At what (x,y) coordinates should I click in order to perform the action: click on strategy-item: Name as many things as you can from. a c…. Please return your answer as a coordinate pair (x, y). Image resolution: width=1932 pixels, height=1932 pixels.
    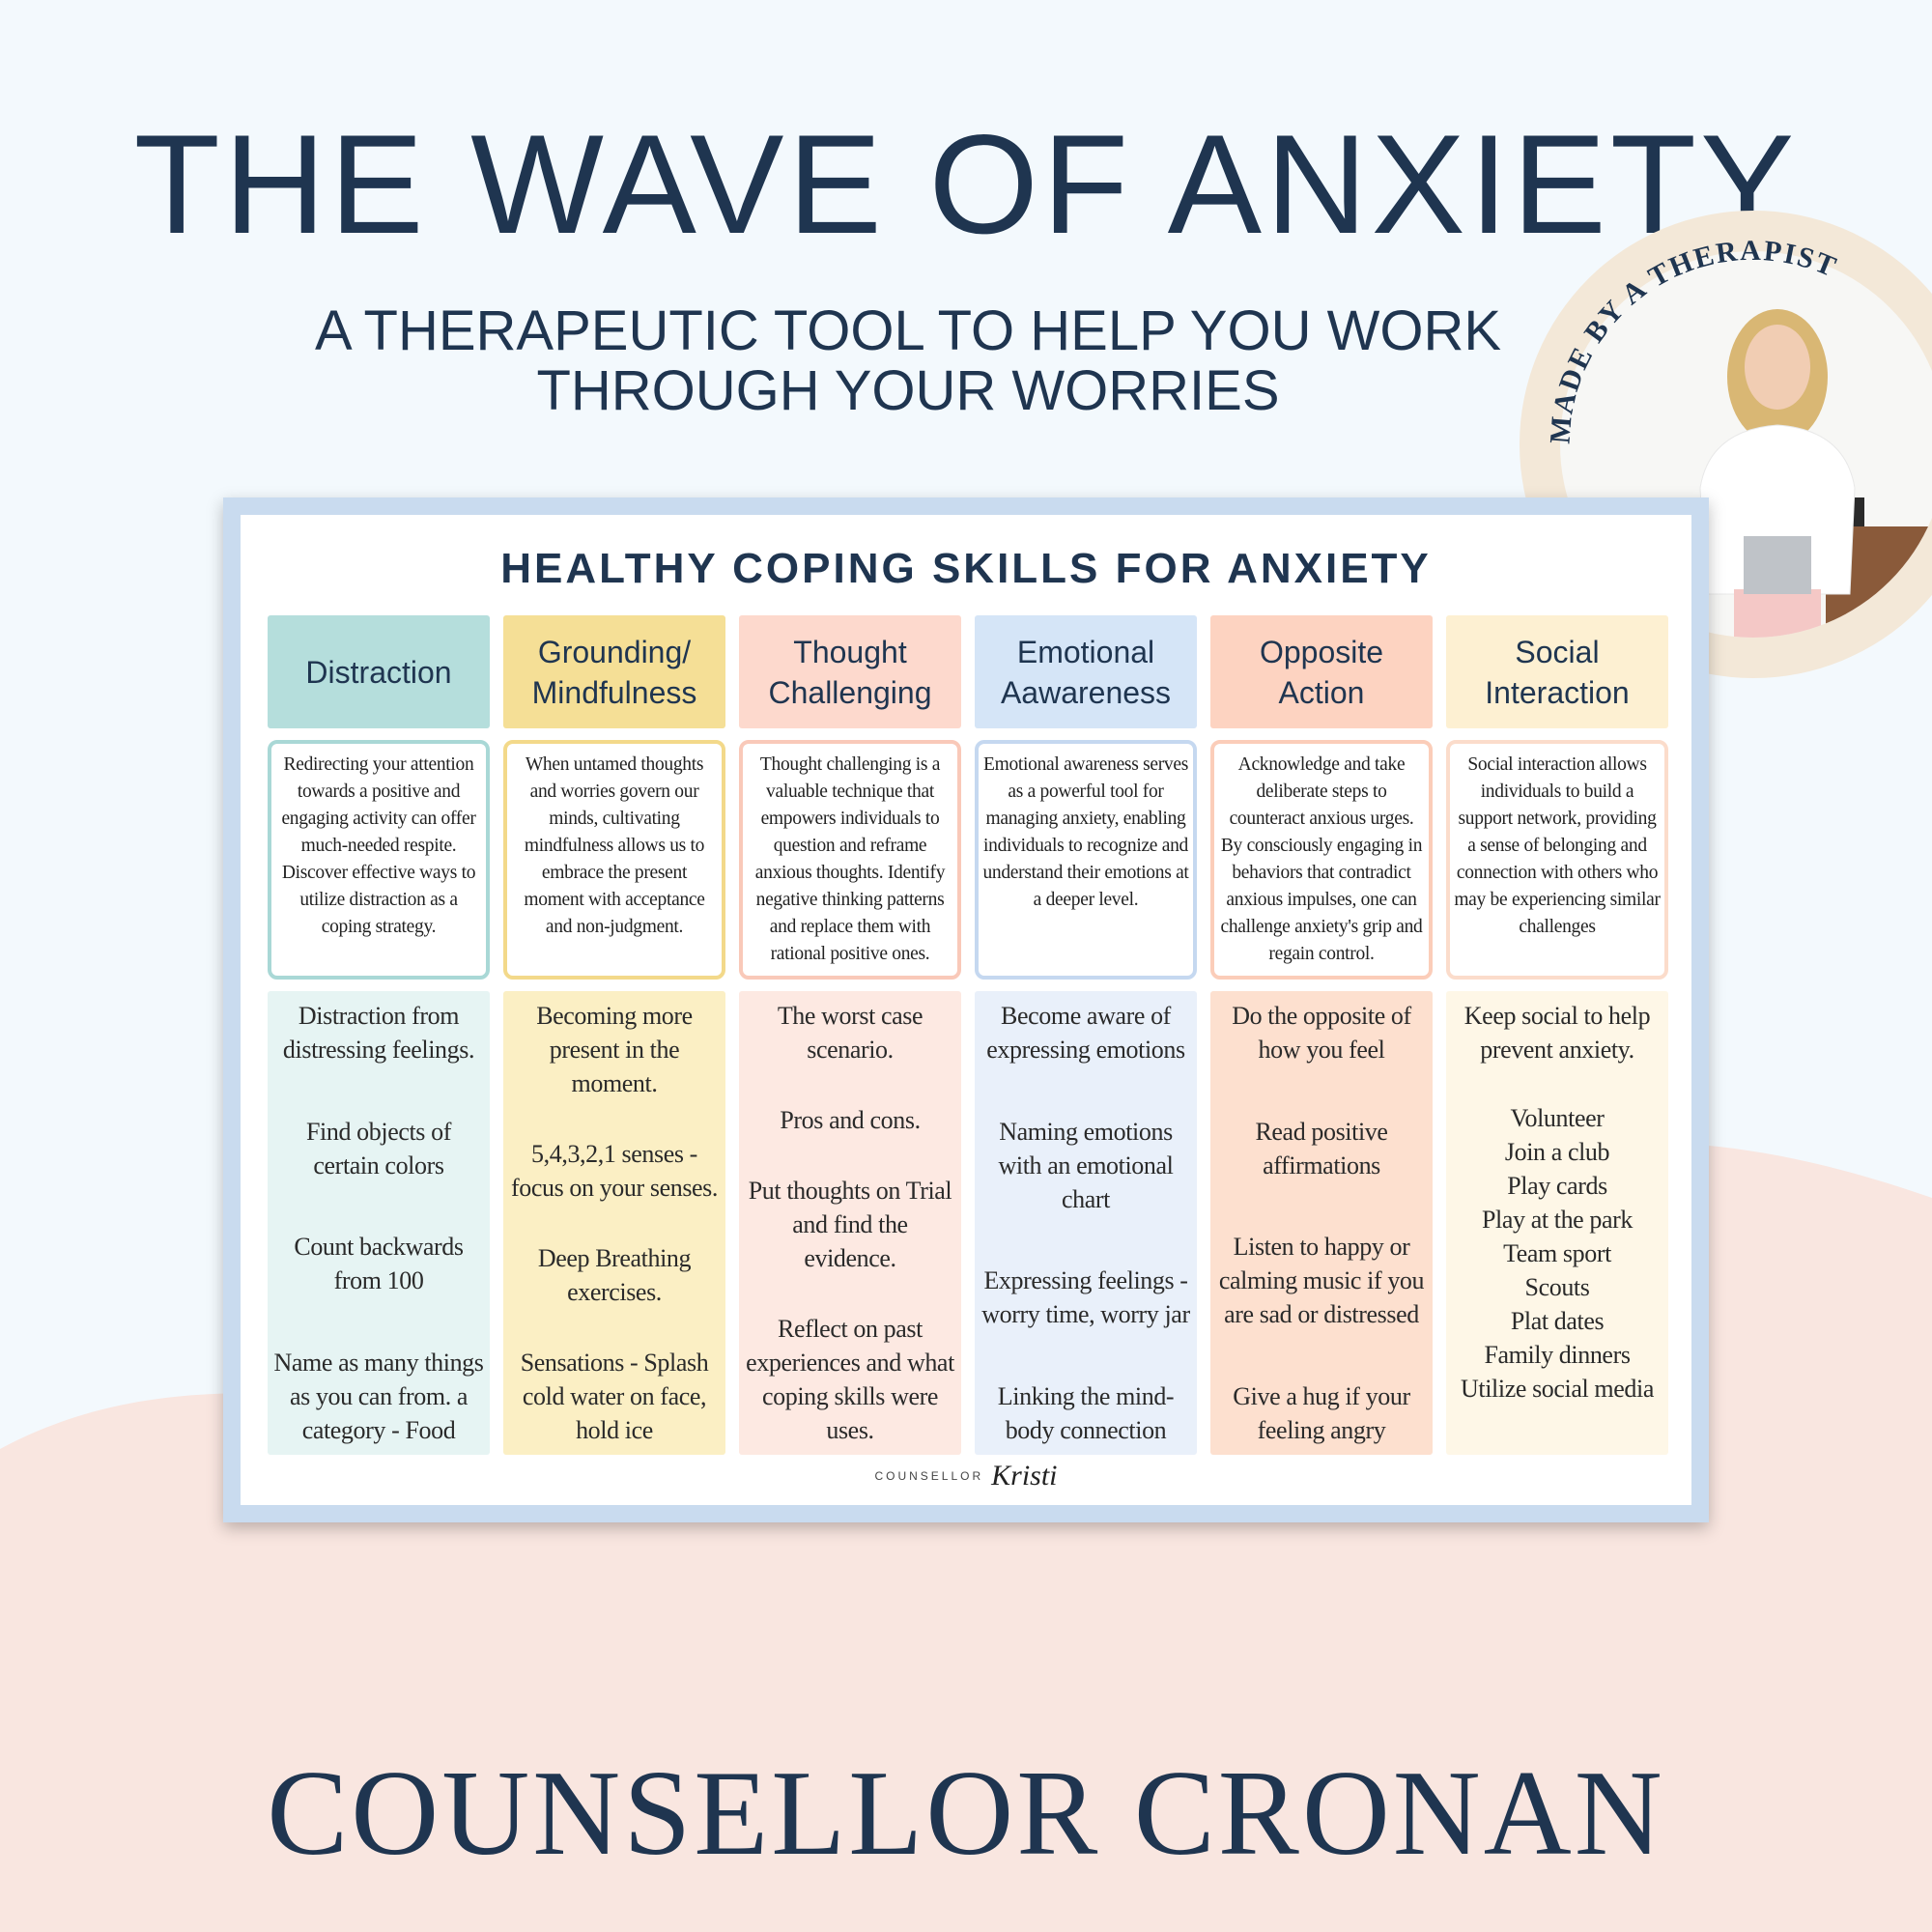
    Looking at the image, I should click on (378, 1396).